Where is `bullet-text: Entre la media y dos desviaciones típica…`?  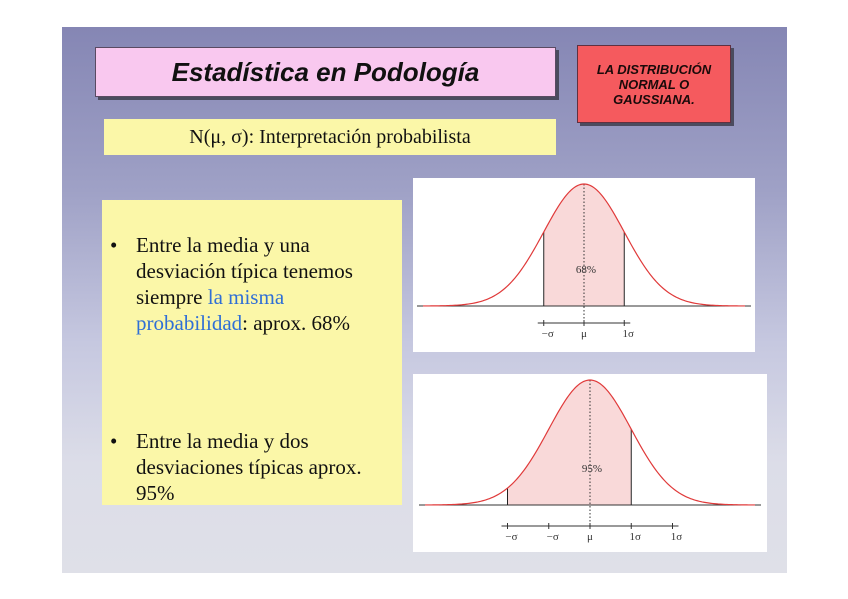 bullet-text: Entre la media y dos desviaciones típica… is located at coordinates (267, 467).